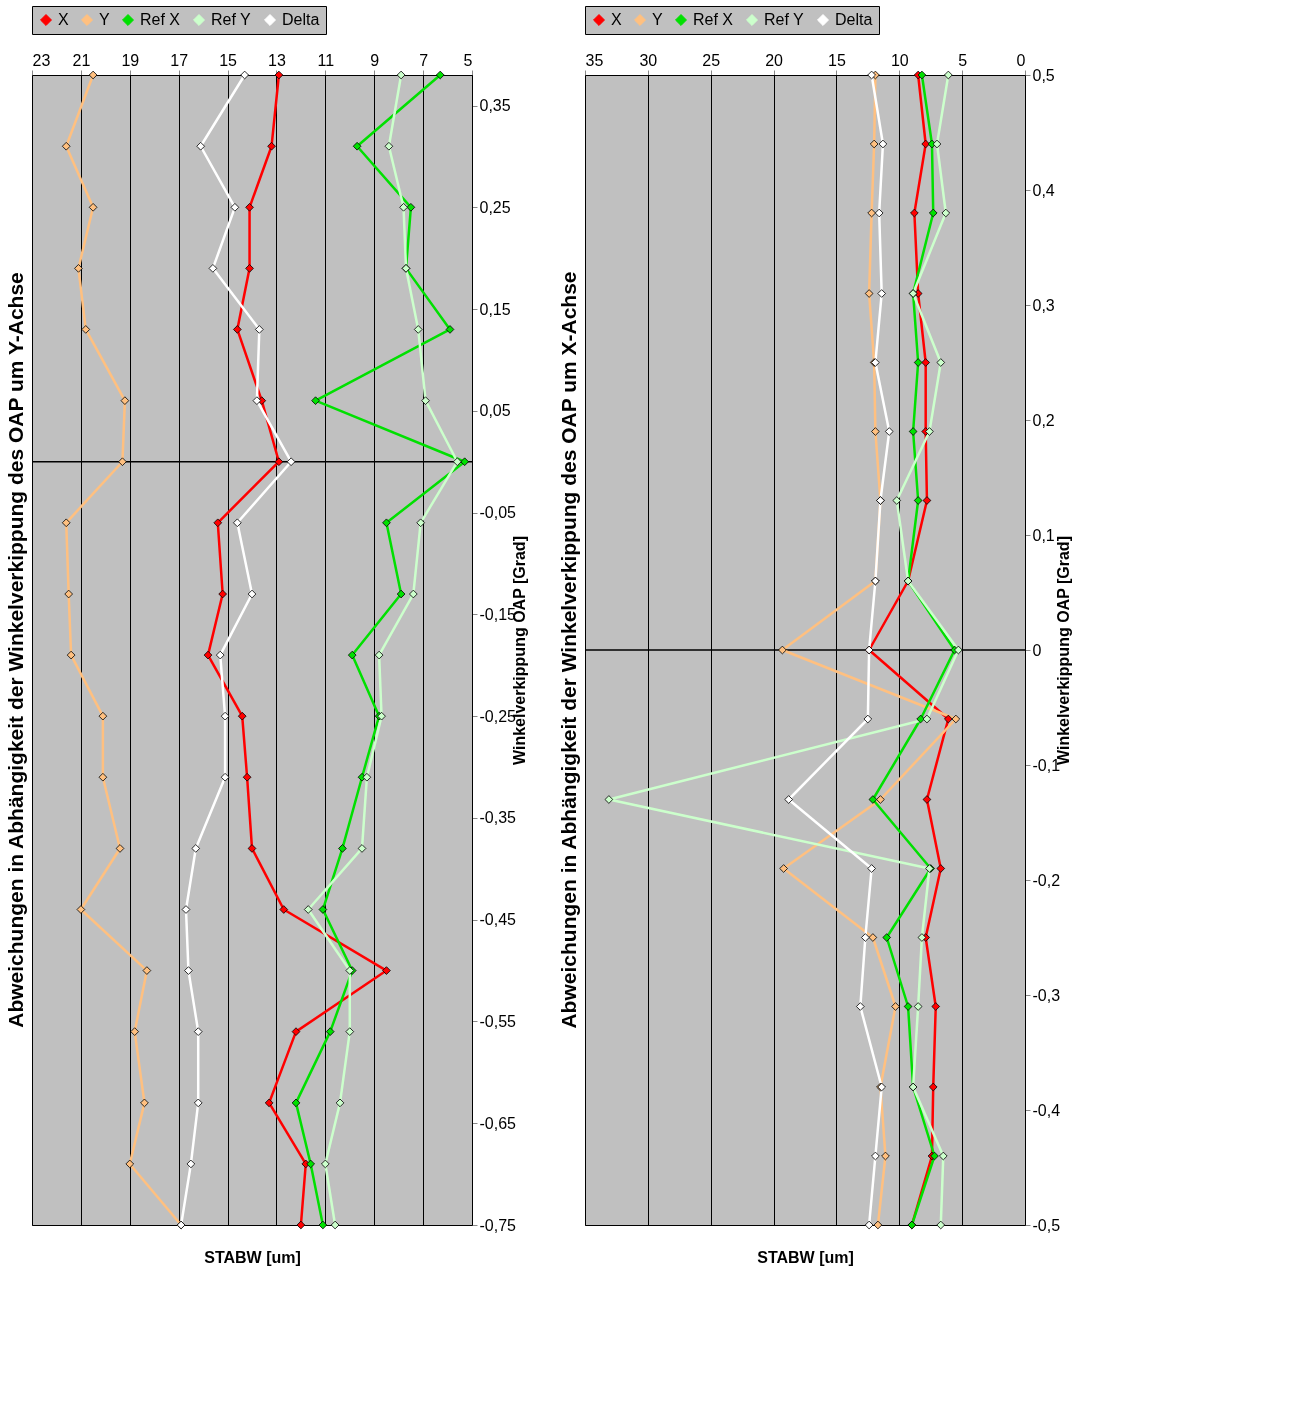 The width and height of the screenshot is (1311, 1423). I want to click on y-tick-label: -0,55, so click(498, 1021).